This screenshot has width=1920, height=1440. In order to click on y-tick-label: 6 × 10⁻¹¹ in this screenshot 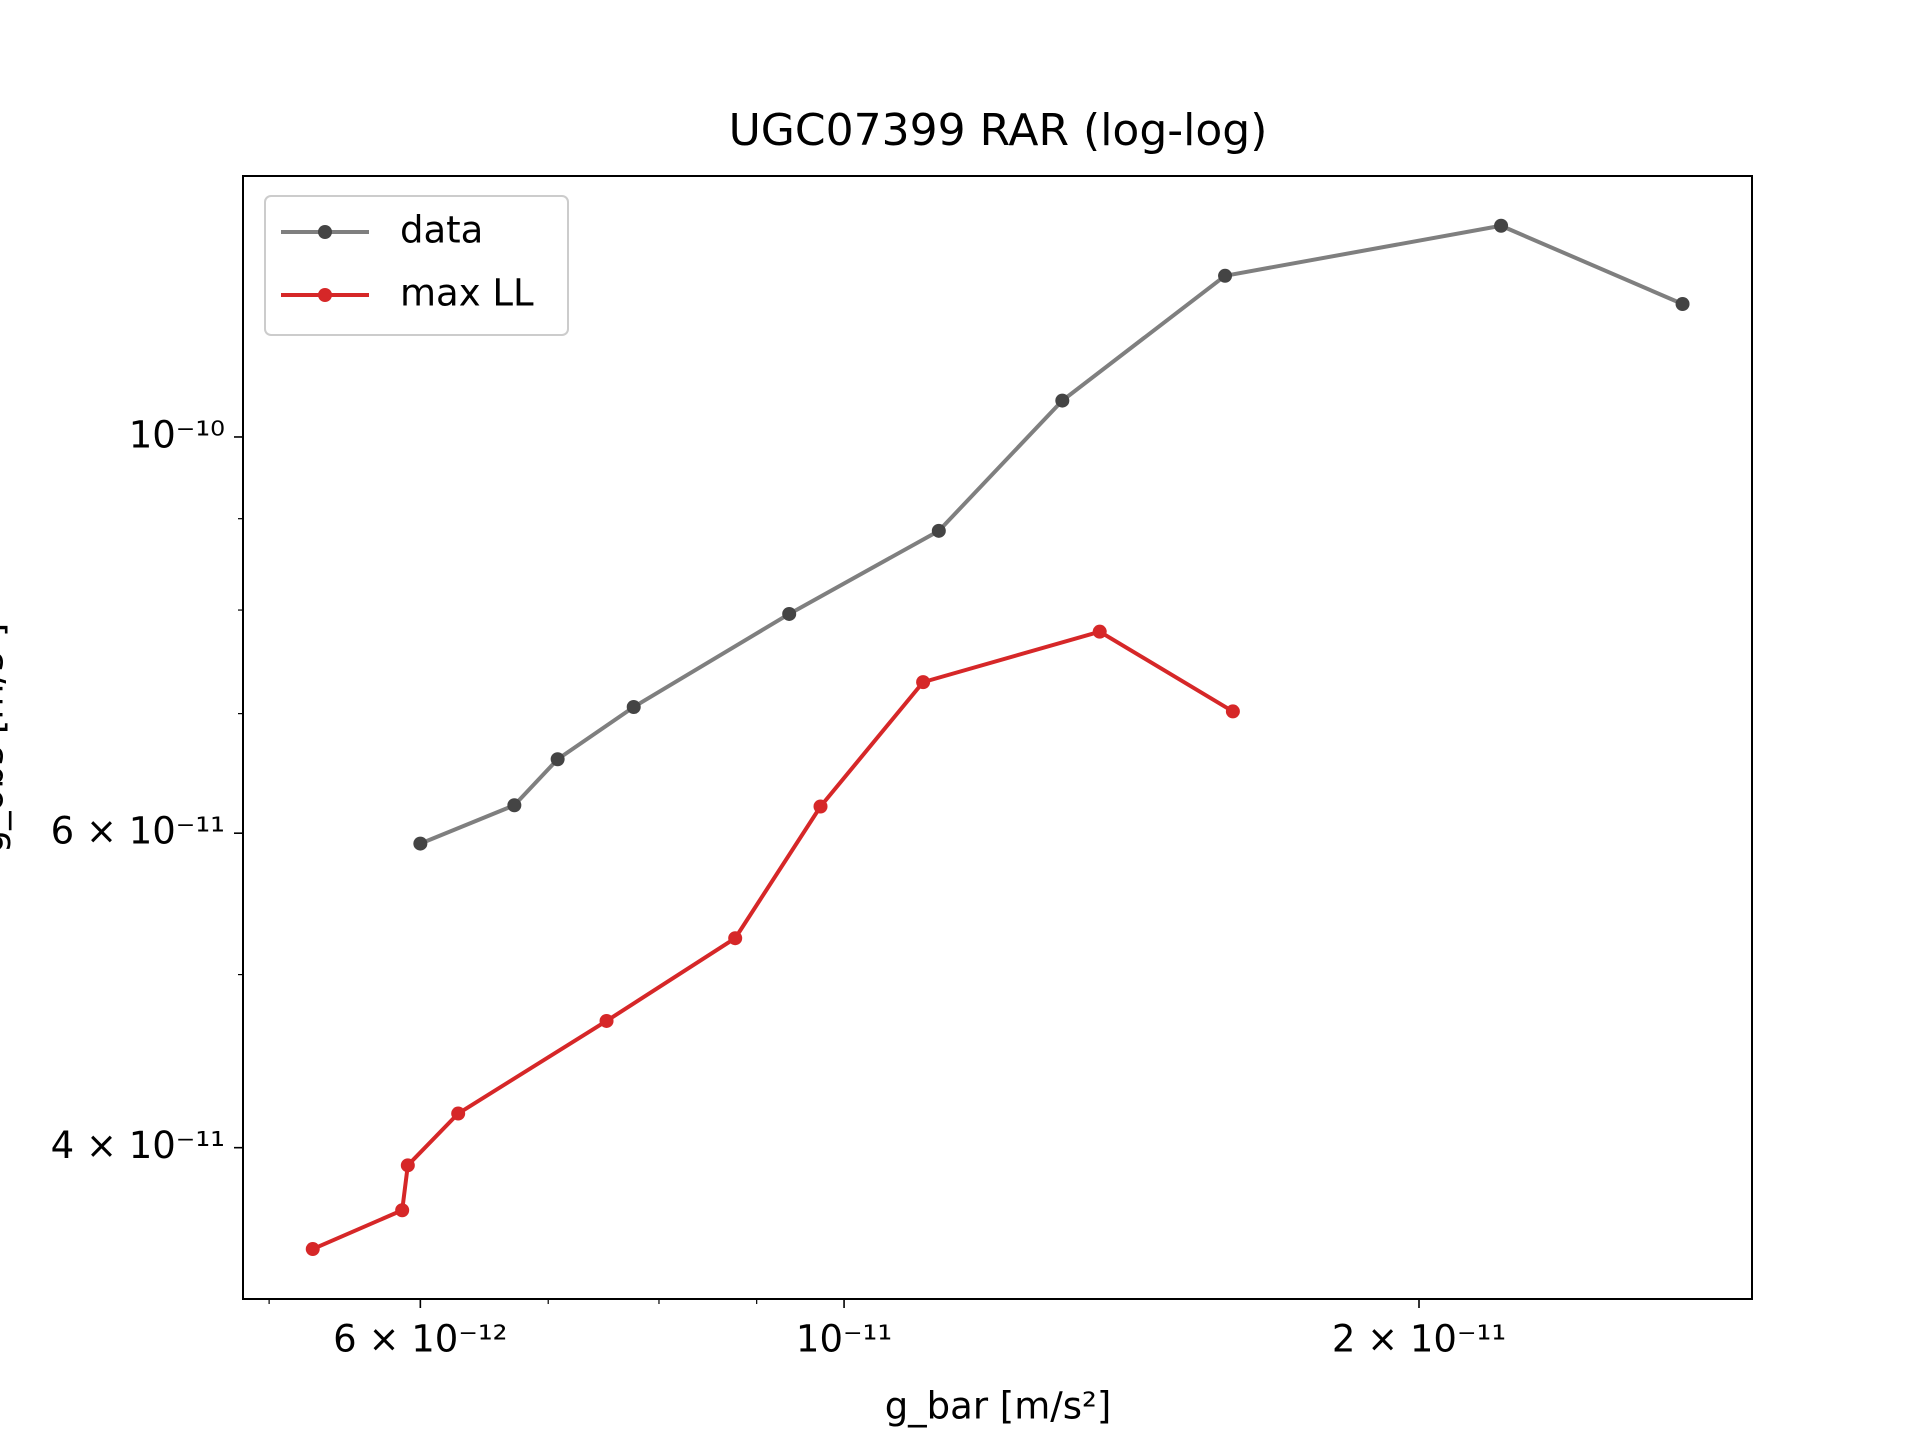, I will do `click(138, 831)`.